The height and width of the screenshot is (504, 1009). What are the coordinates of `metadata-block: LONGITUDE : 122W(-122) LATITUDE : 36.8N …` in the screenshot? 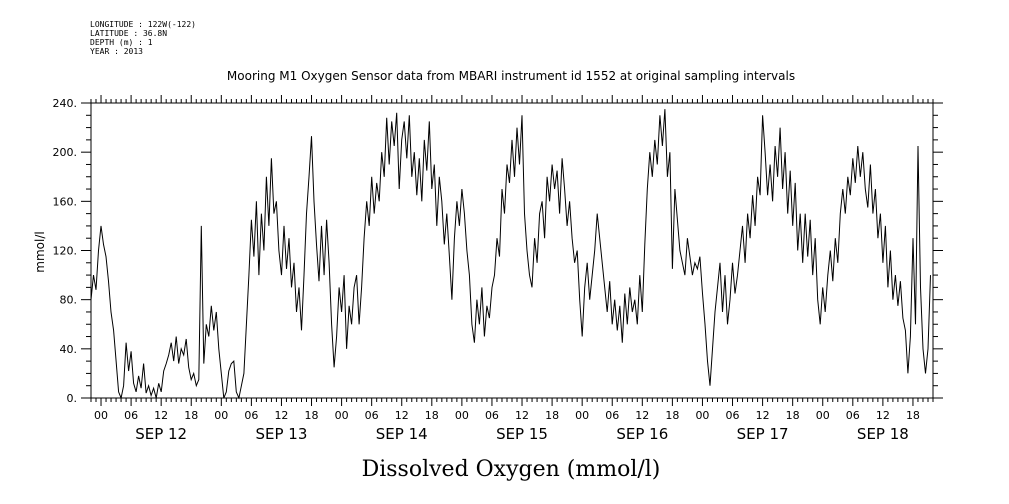 It's located at (143, 38).